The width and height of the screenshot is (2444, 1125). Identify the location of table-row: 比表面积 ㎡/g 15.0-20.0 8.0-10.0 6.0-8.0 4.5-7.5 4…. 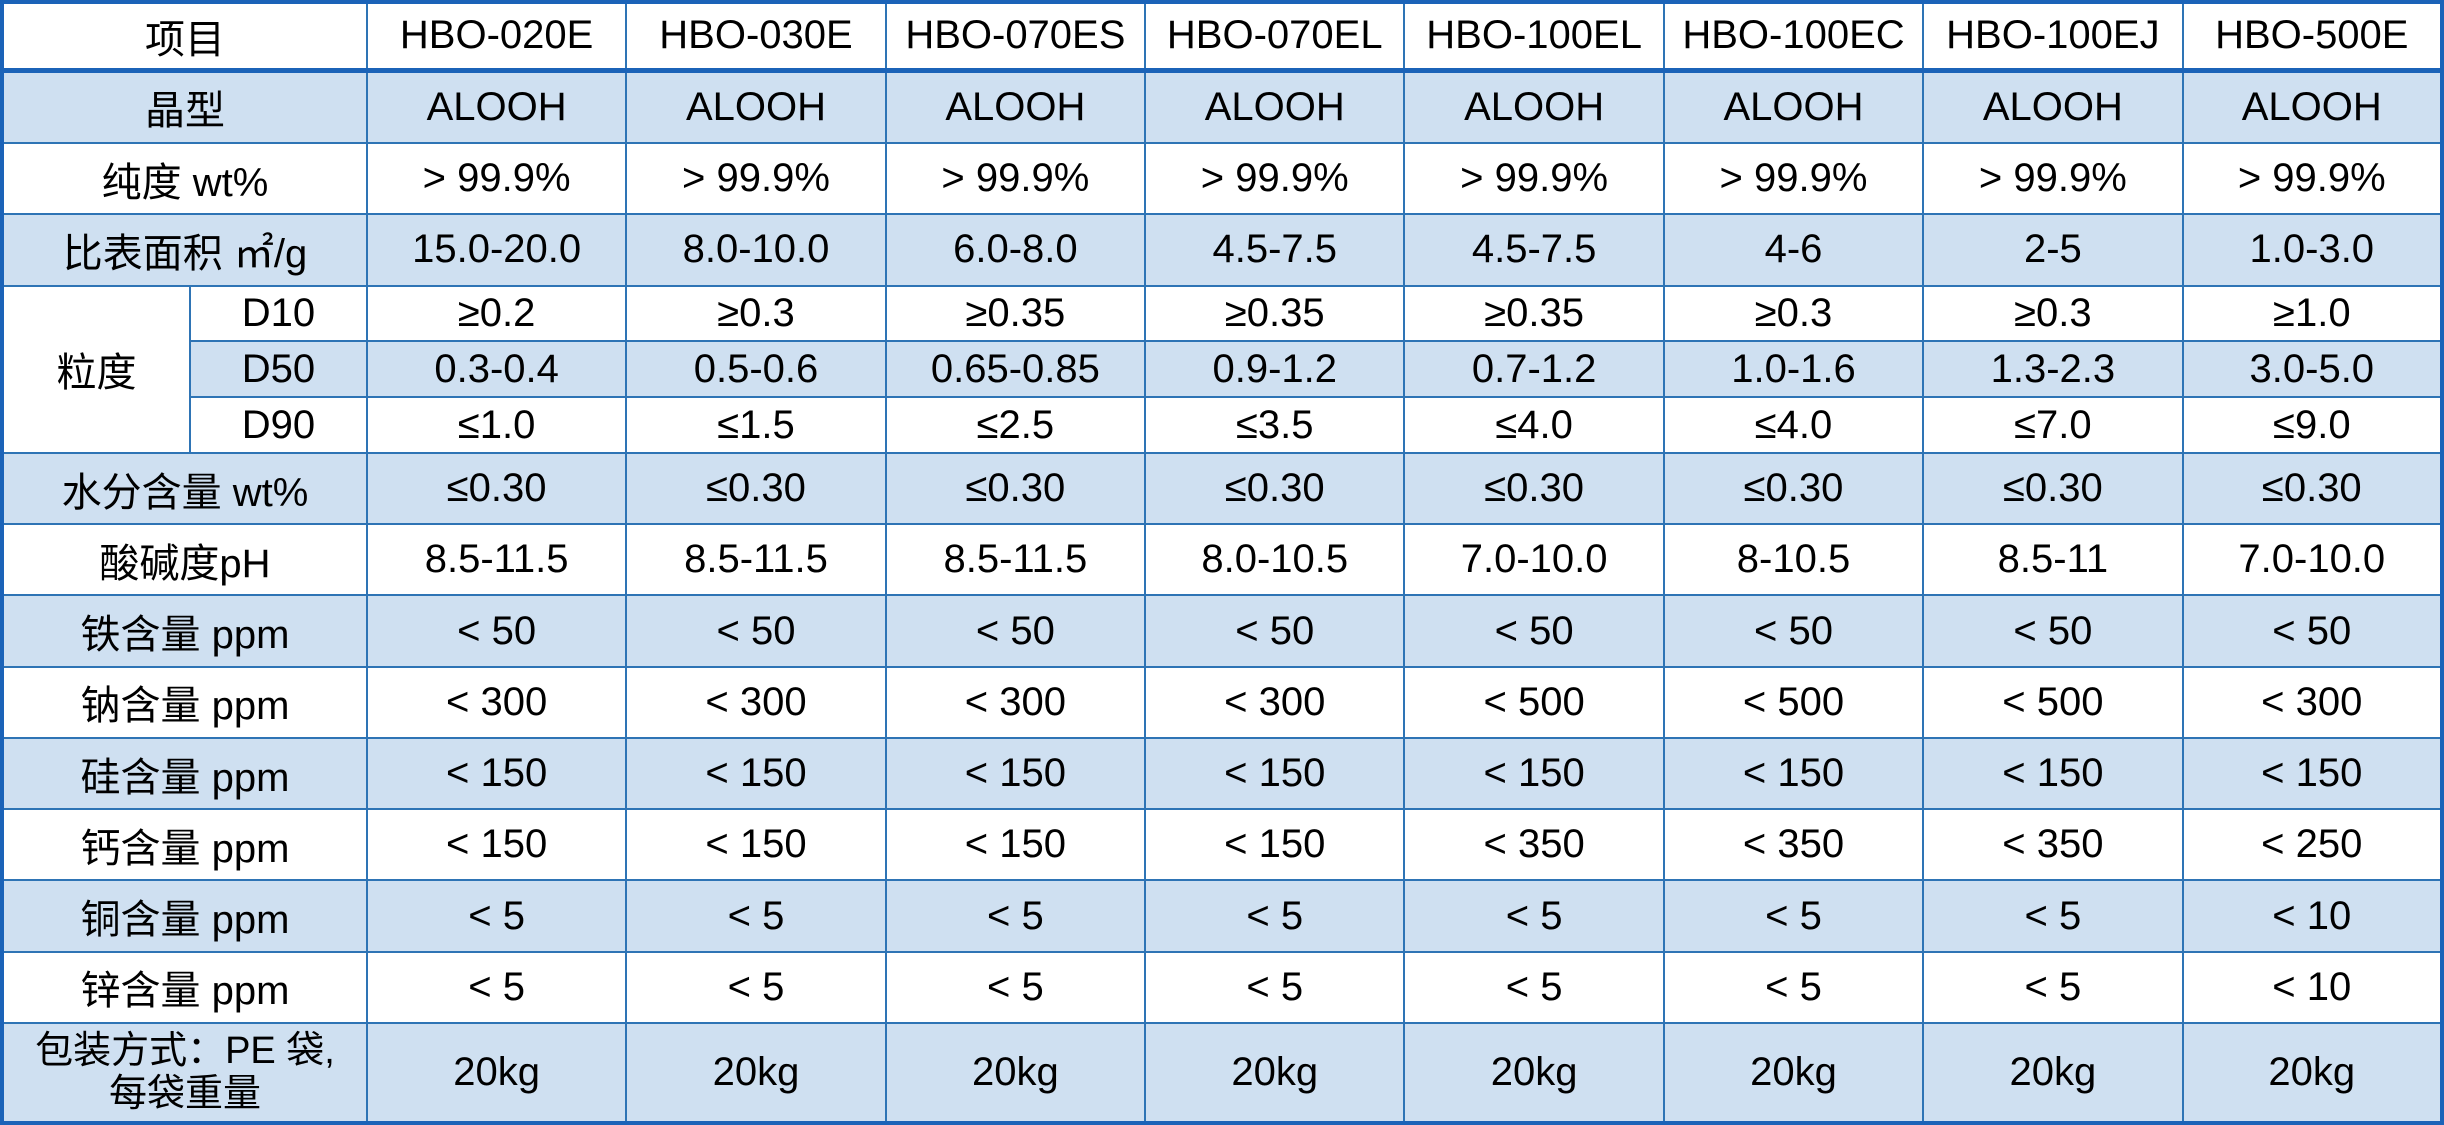
(1222, 250).